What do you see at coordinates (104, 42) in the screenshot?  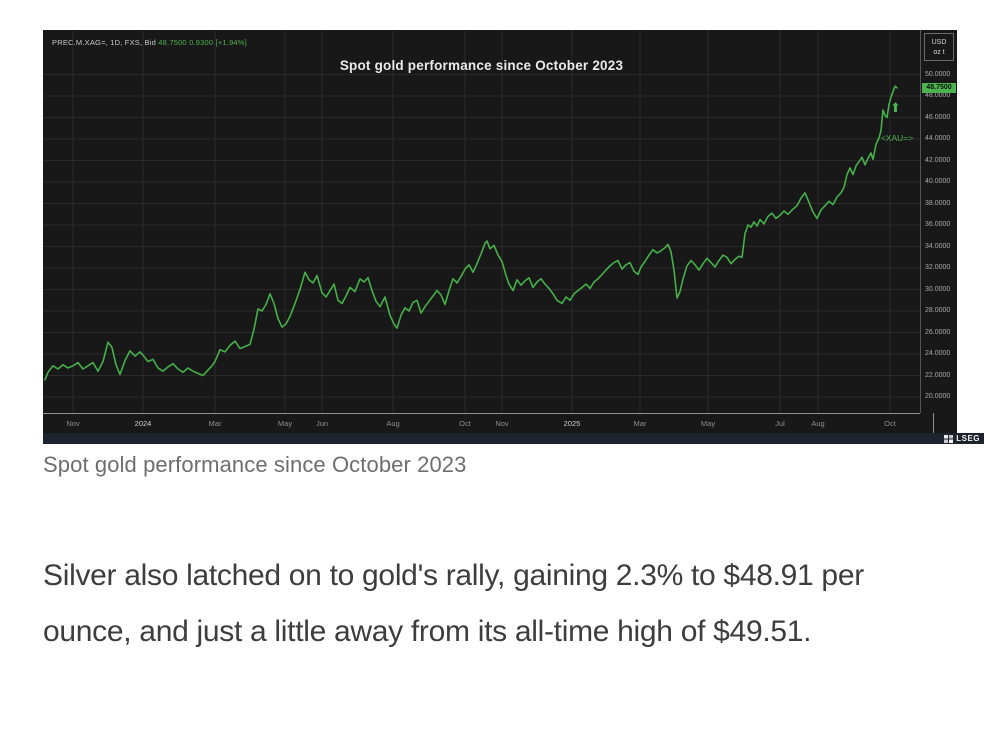 I see `ticker-instrument: PREC.M.XAG=, 1D, FXS, Bid` at bounding box center [104, 42].